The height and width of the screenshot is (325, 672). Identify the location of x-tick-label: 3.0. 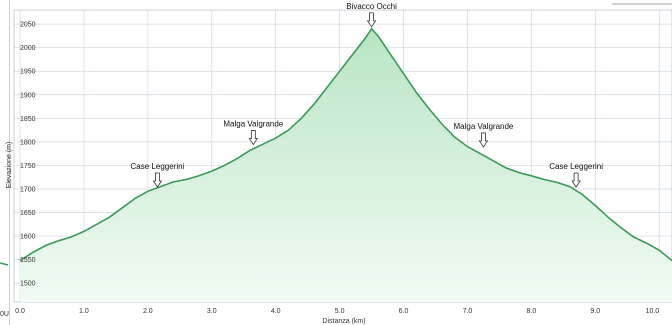
(212, 311).